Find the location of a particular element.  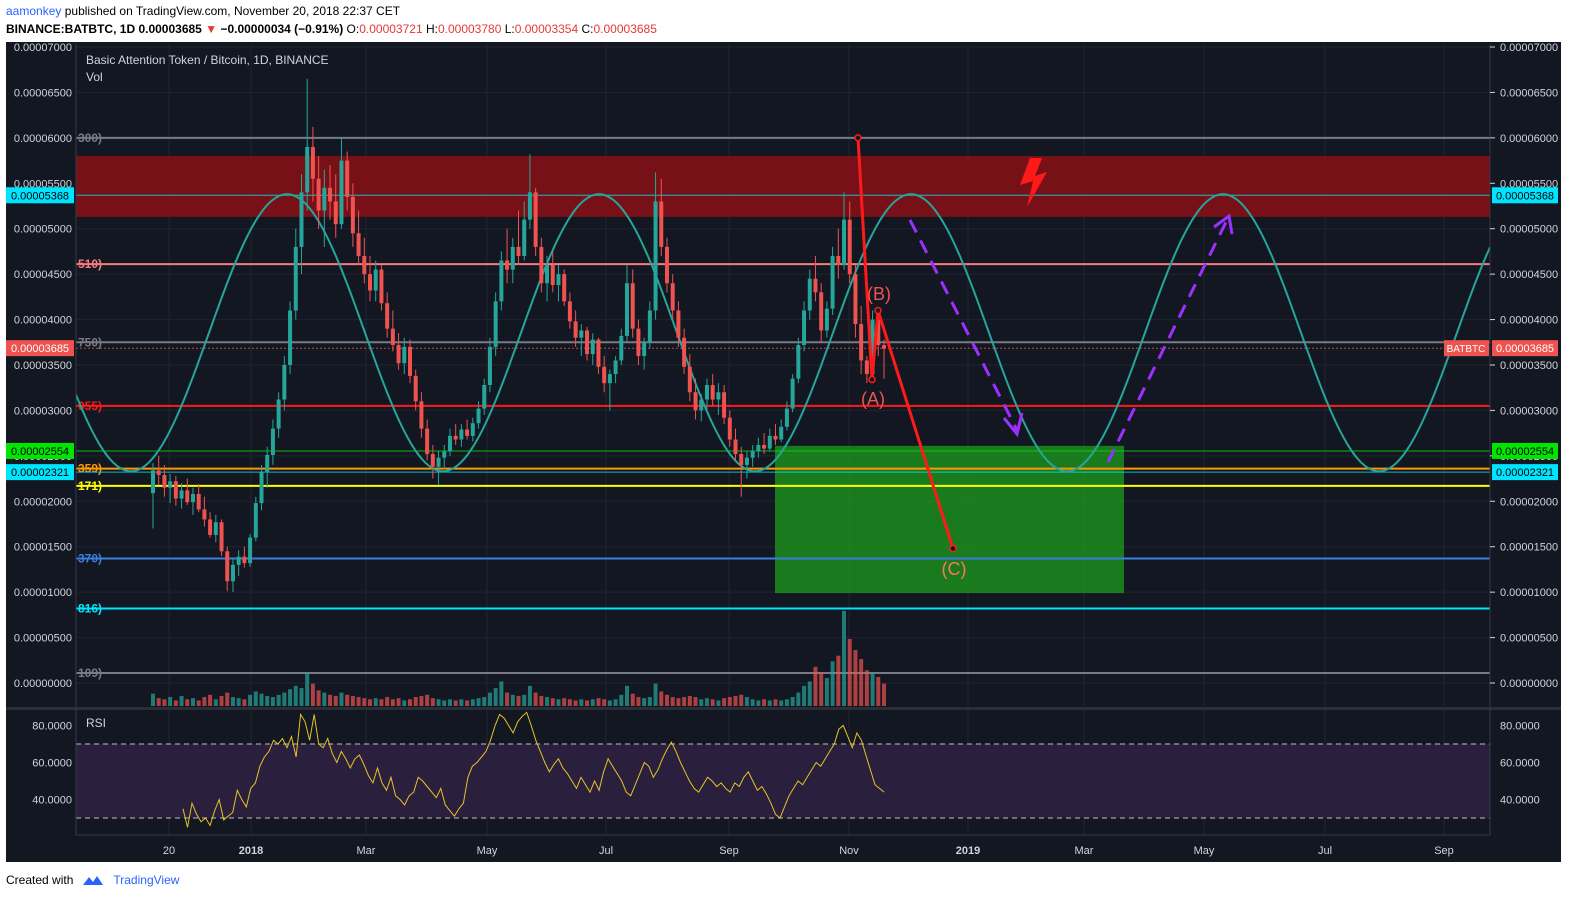

high-label: H: is located at coordinates (431, 29).